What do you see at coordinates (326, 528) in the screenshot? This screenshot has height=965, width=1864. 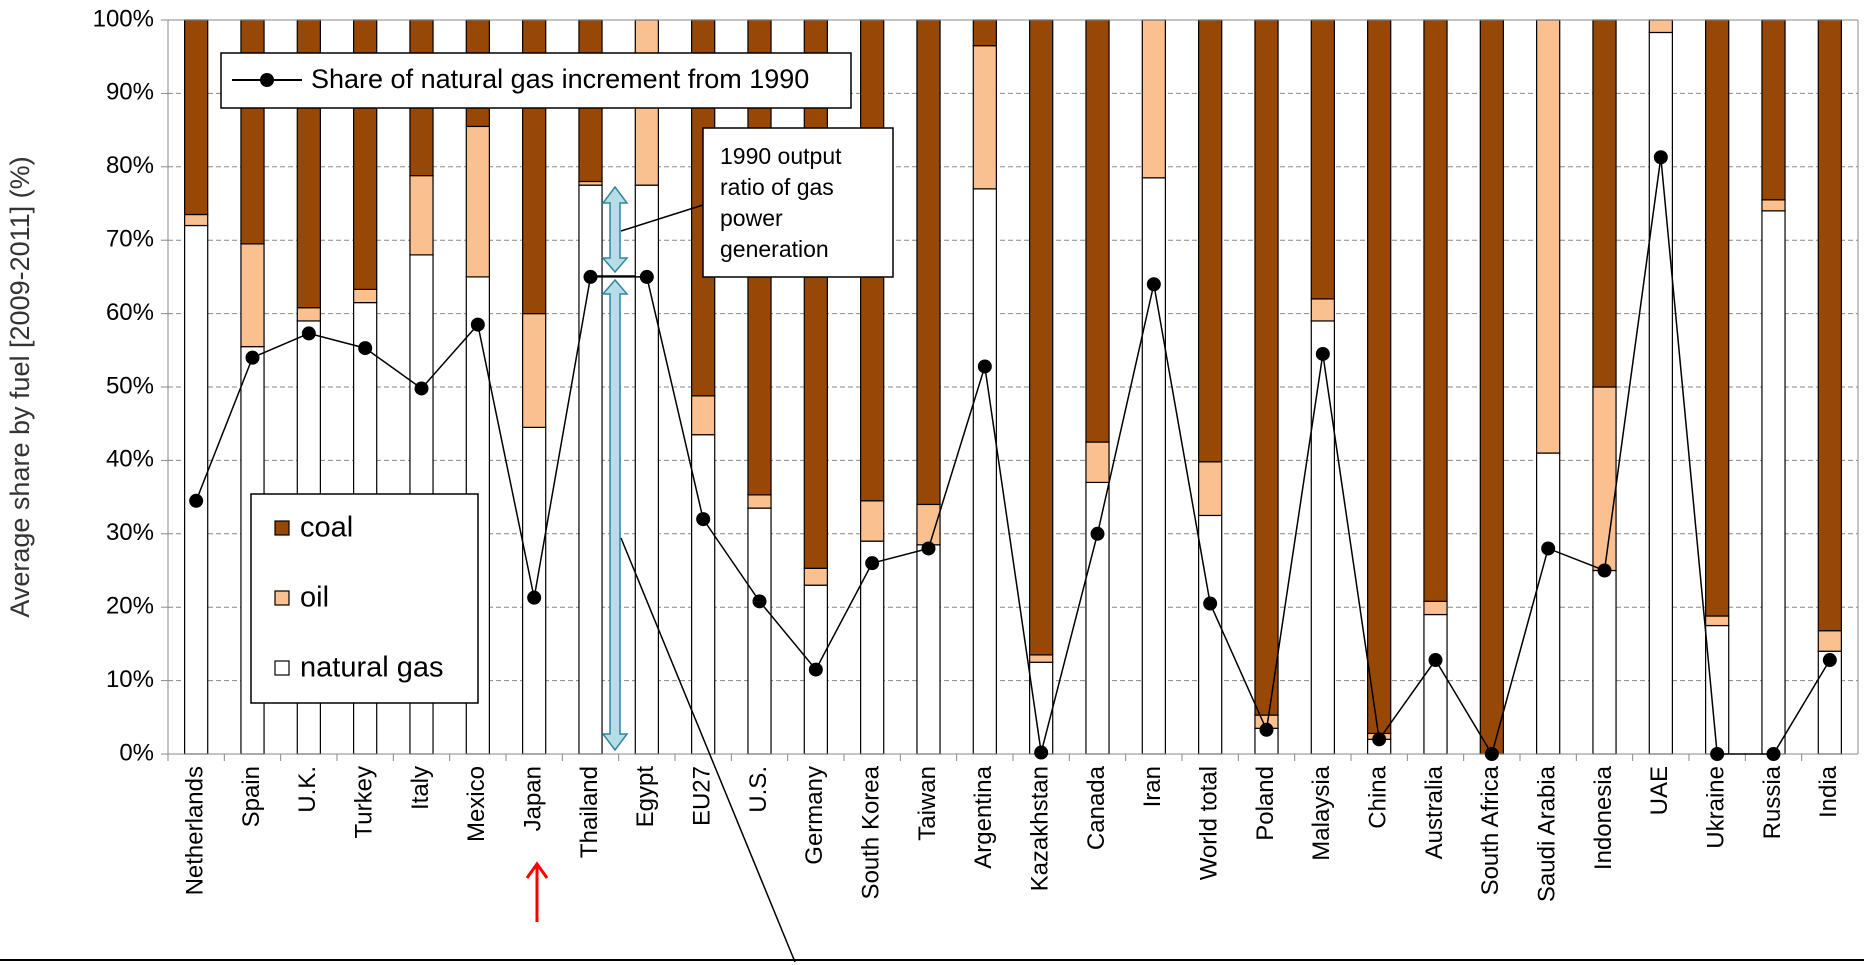 I see `legend-label: coal` at bounding box center [326, 528].